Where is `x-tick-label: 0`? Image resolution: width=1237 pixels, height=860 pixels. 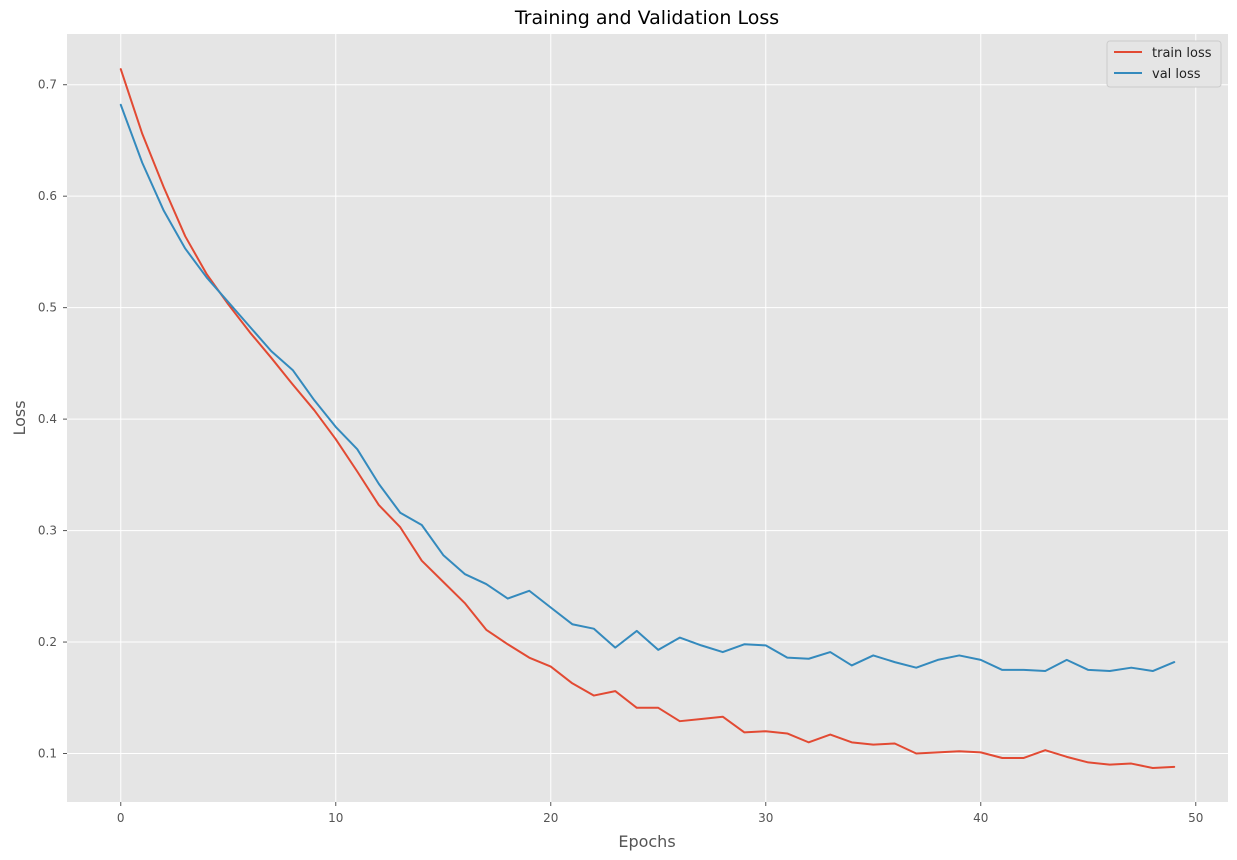 x-tick-label: 0 is located at coordinates (121, 818).